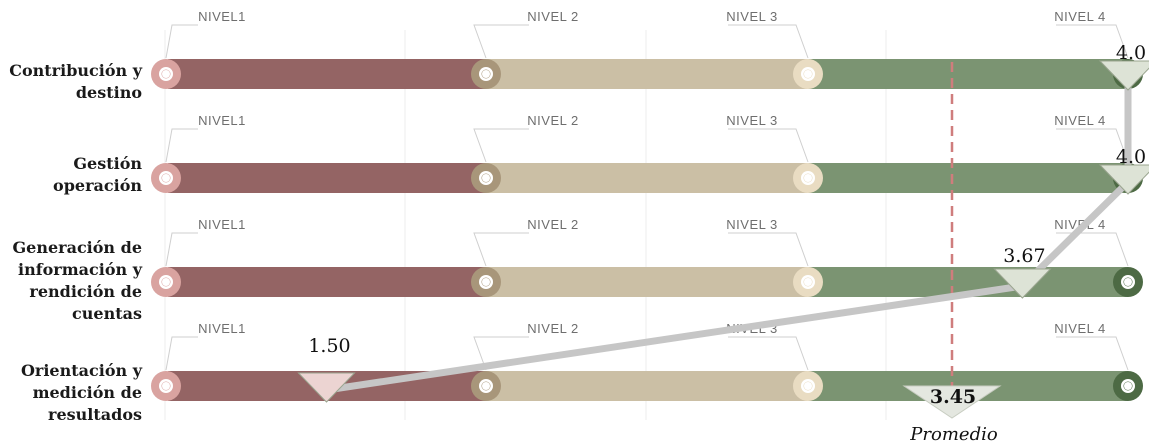 The height and width of the screenshot is (447, 1149). What do you see at coordinates (329, 346) in the screenshot?
I see `score-value-label: 1.50` at bounding box center [329, 346].